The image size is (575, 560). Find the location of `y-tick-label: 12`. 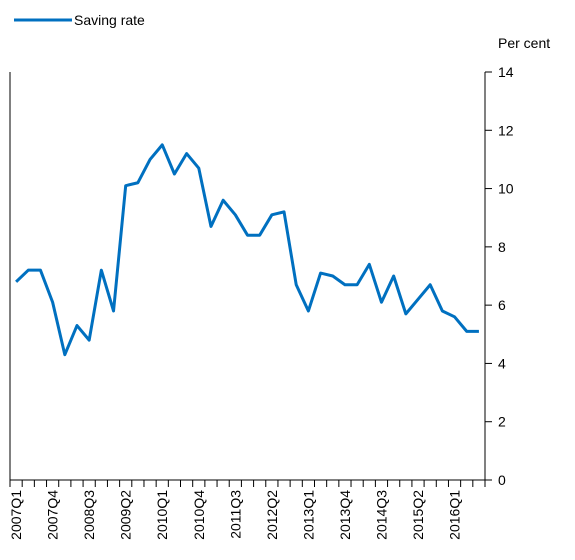

y-tick-label: 12 is located at coordinates (506, 130).